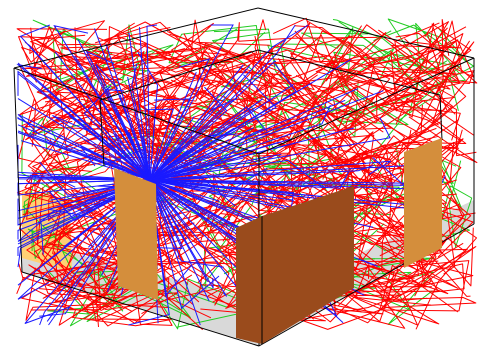 Image resolution: width=490 pixels, height=356 pixels. What do you see at coordinates (102, 133) in the screenshot?
I see `room-inner-left-post` at bounding box center [102, 133].